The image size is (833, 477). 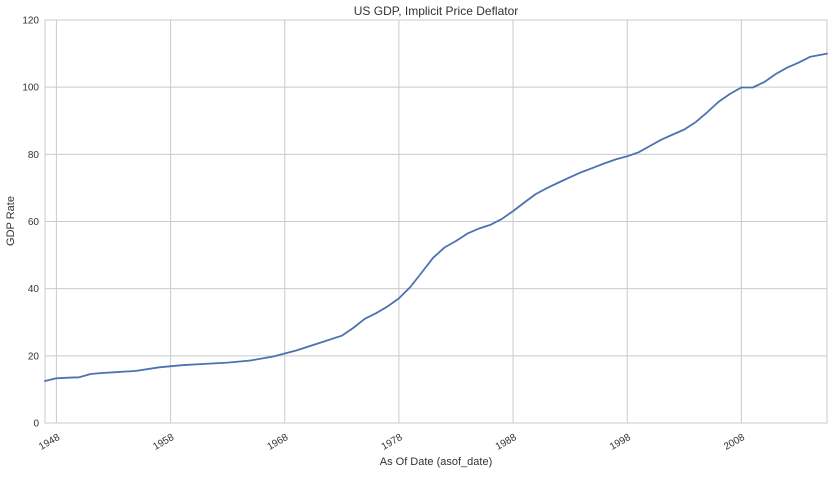 I want to click on x-tick-label: 1978, so click(x=392, y=442).